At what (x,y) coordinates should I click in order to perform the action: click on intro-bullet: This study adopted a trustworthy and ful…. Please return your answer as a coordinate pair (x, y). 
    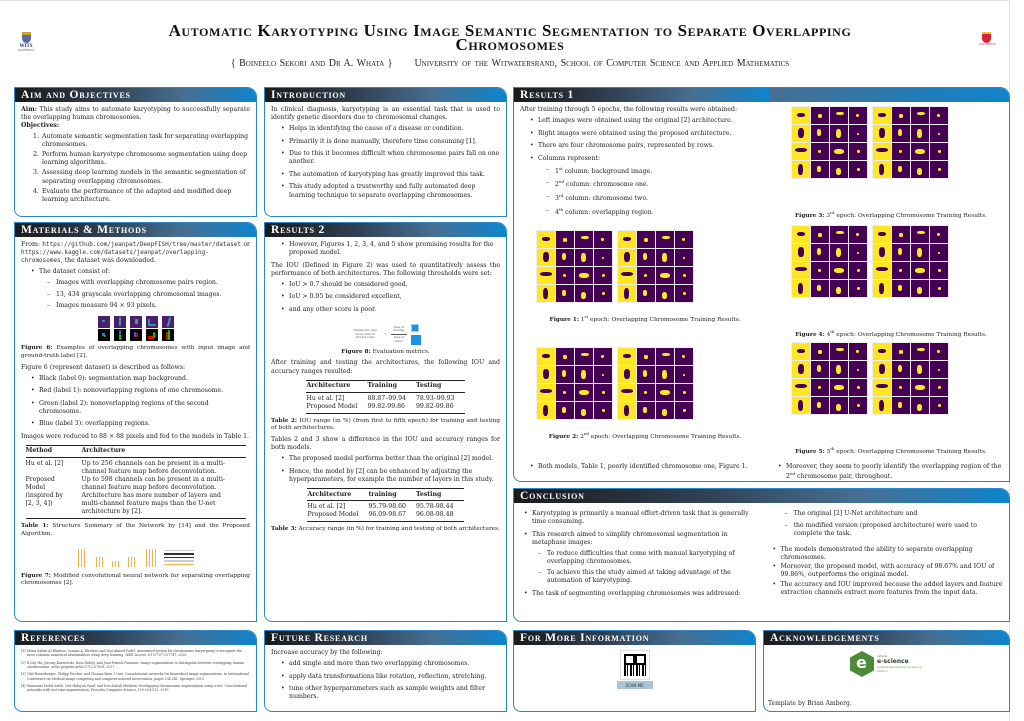
    Looking at the image, I should click on (390, 191).